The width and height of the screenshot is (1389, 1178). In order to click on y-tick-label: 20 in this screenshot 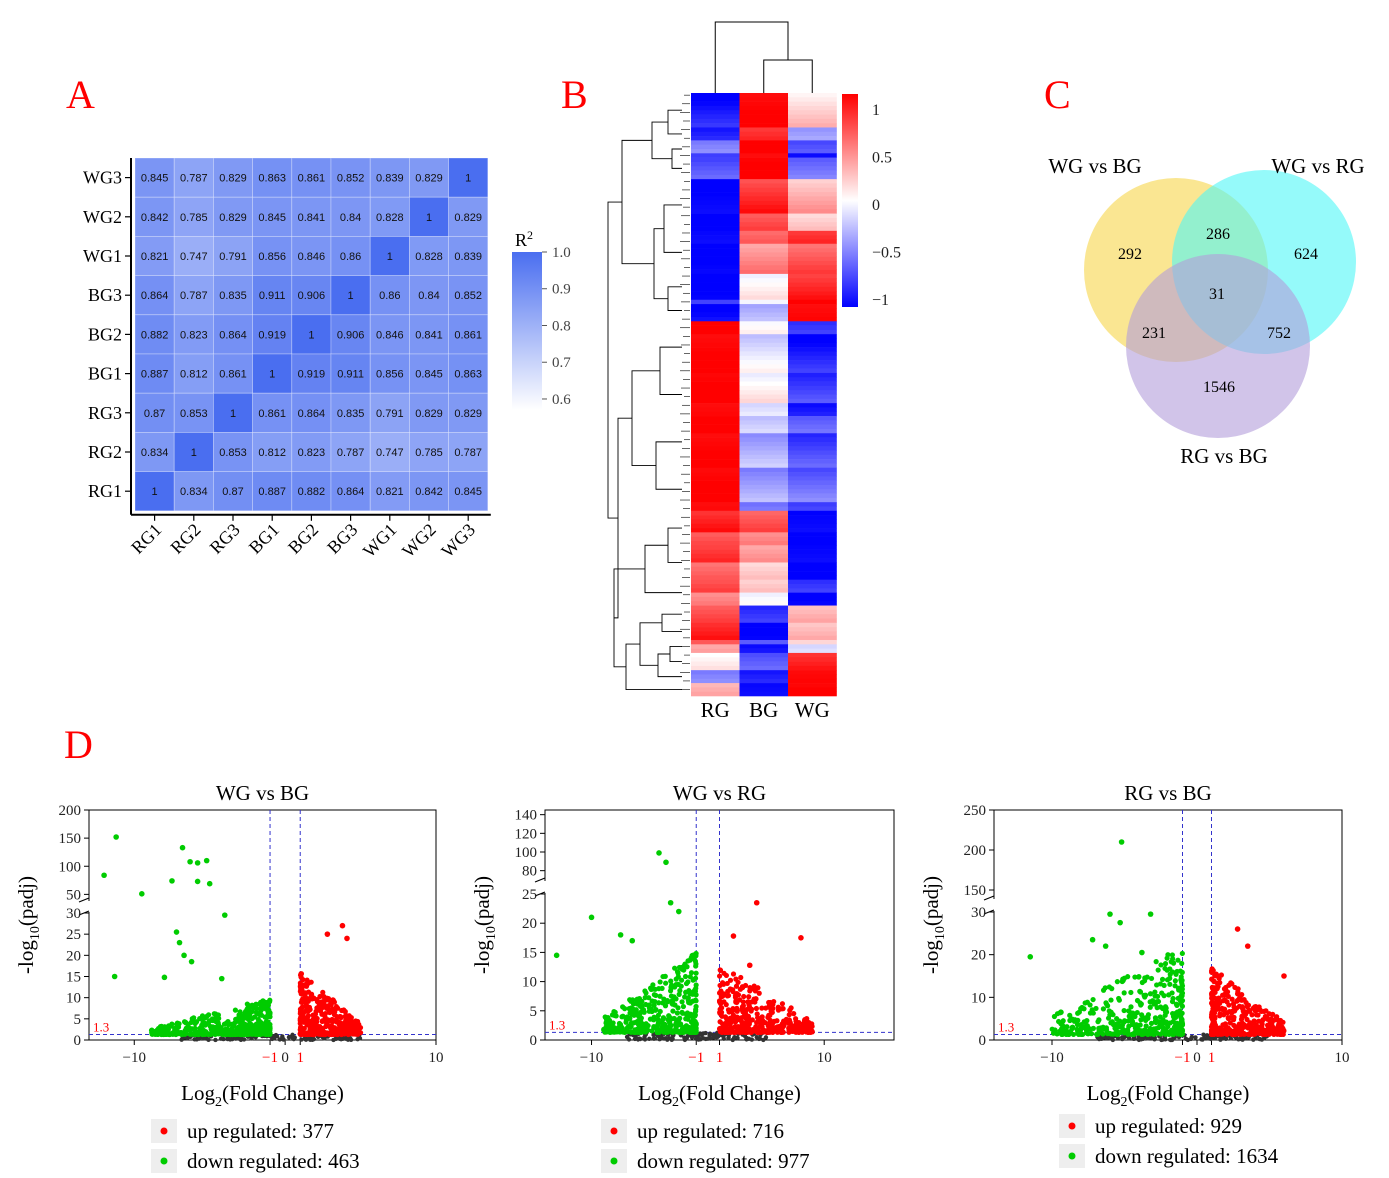, I will do `click(73, 956)`.